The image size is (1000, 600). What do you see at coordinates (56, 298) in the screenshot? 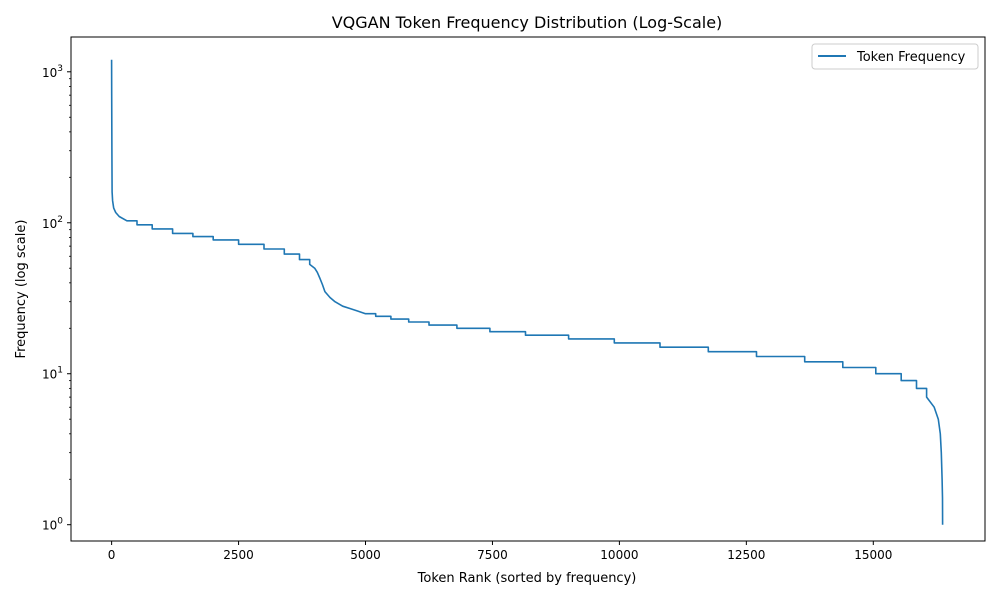
I see `y-axis-ticks: 10⁰ 10¹ 10² 10³` at bounding box center [56, 298].